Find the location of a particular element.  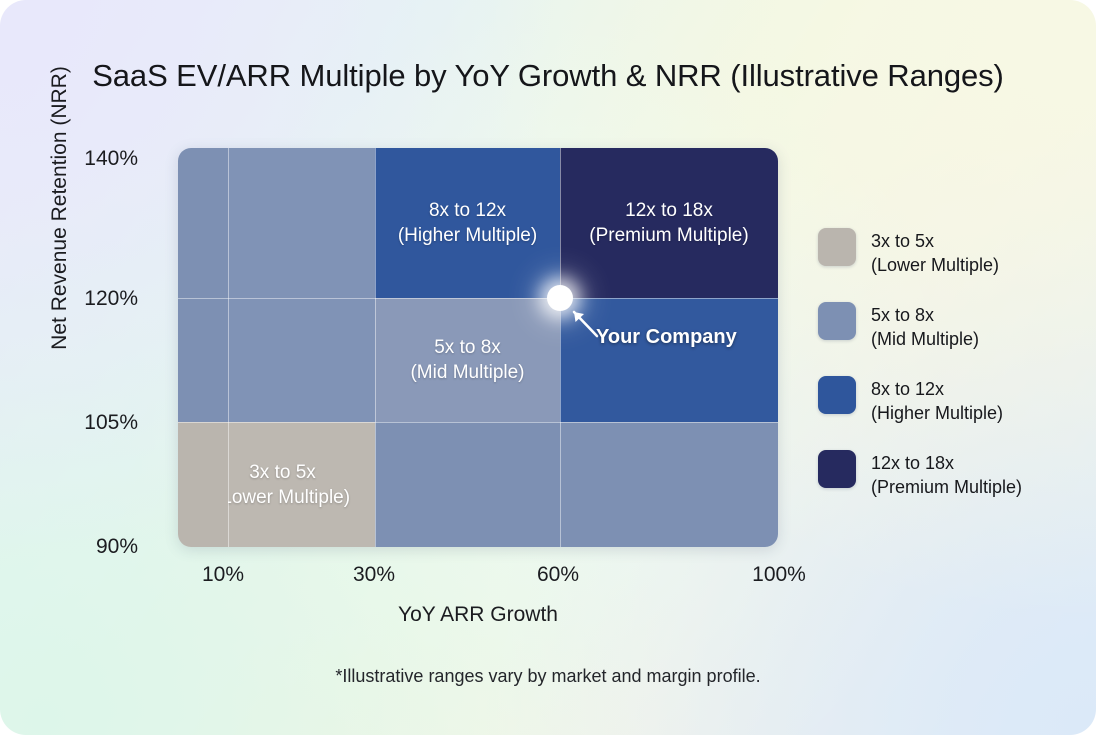

cell-label-line1: 3x to 5x is located at coordinates (282, 472).